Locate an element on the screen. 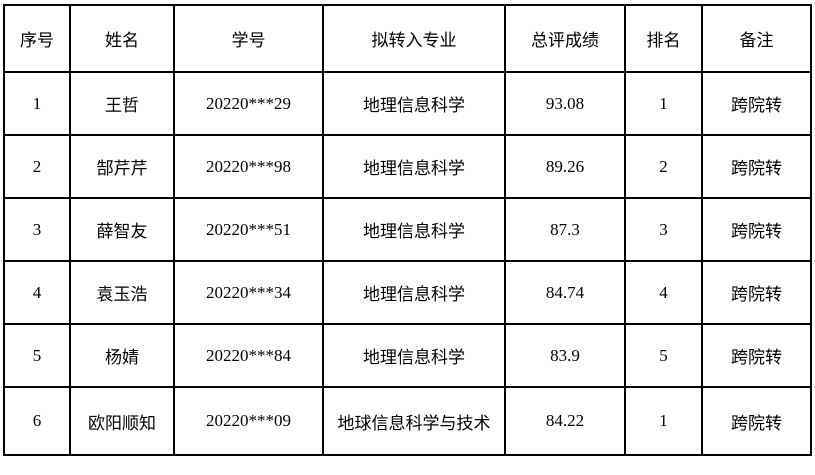 The image size is (815, 475). table-cell-name: 欧阳顺知 is located at coordinates (122, 421).